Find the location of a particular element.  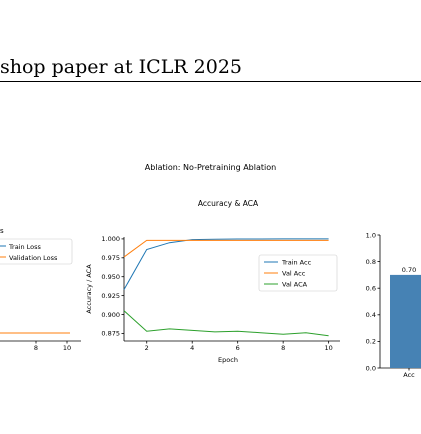

left-x-tick-label: 8 is located at coordinates (36, 348).